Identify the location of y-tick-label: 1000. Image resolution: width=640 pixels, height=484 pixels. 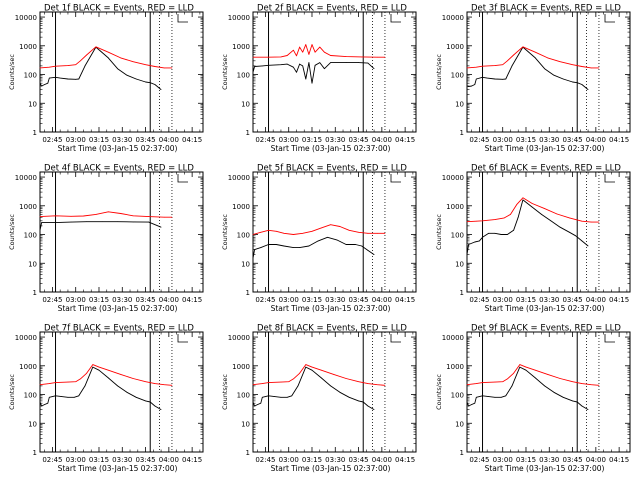
(241, 47).